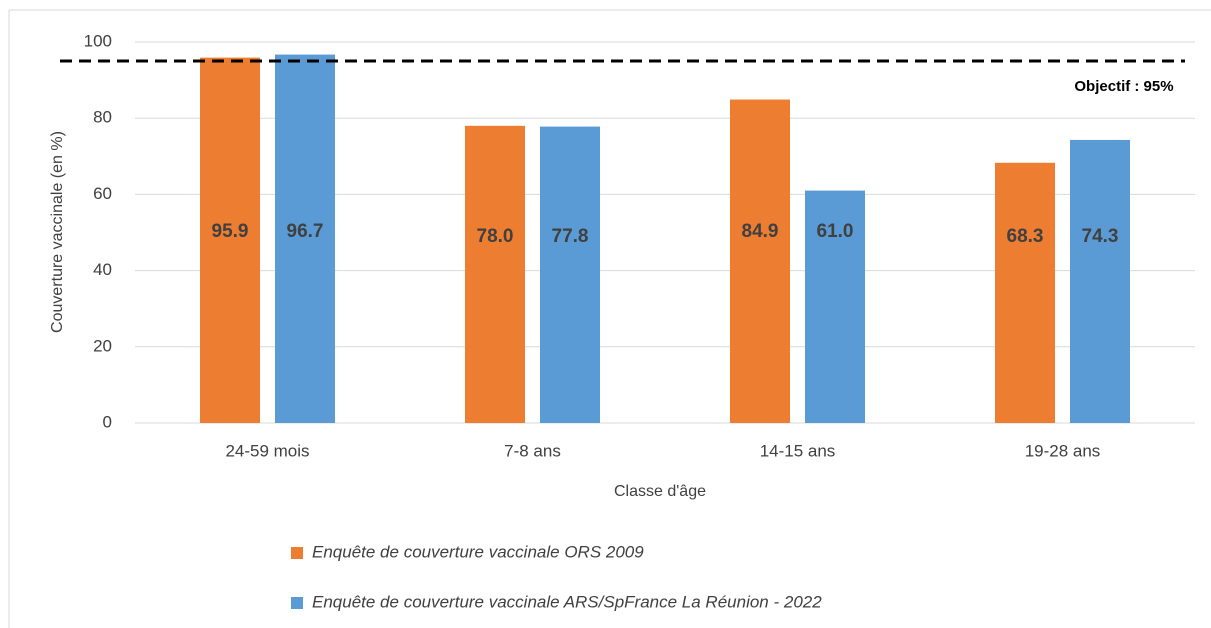 The height and width of the screenshot is (628, 1211). What do you see at coordinates (835, 231) in the screenshot?
I see `data-label: 61.0` at bounding box center [835, 231].